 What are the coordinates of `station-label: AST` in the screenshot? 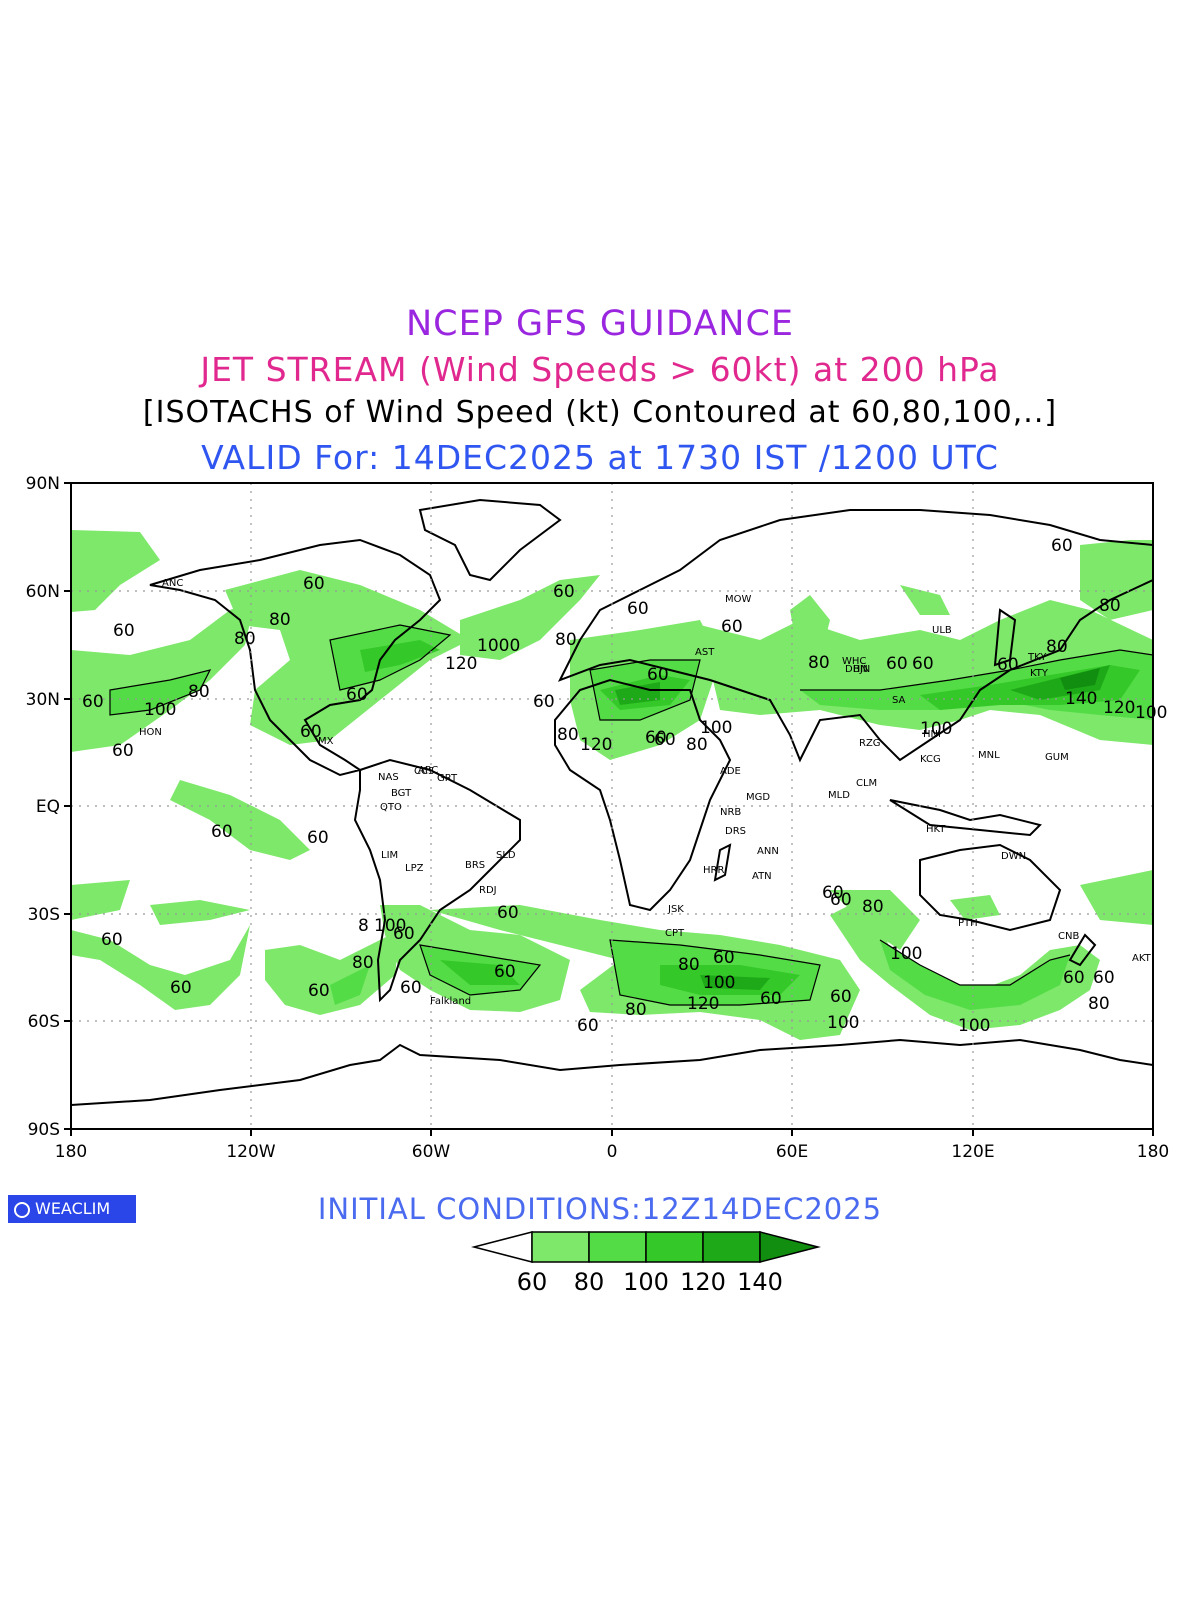 It's located at (705, 652).